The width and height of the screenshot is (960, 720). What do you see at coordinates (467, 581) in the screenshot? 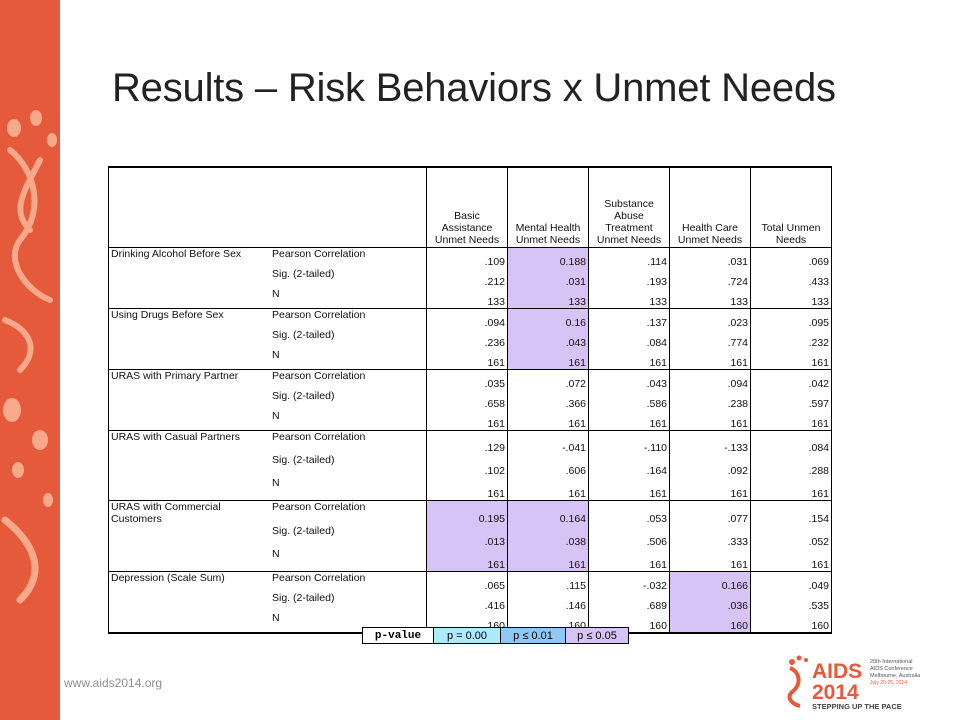
I see `table-cell: .065` at bounding box center [467, 581].